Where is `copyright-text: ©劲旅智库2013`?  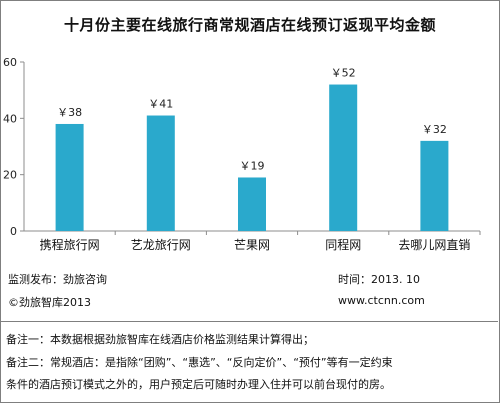 copyright-text: ©劲旅智库2013 is located at coordinates (49, 302).